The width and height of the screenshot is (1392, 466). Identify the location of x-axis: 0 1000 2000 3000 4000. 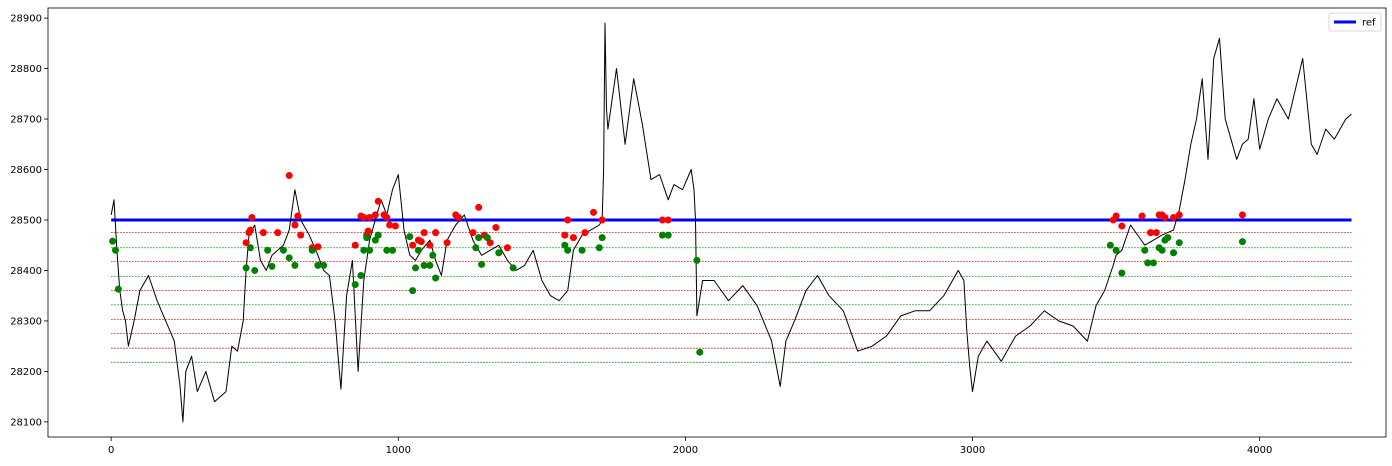
(690, 446).